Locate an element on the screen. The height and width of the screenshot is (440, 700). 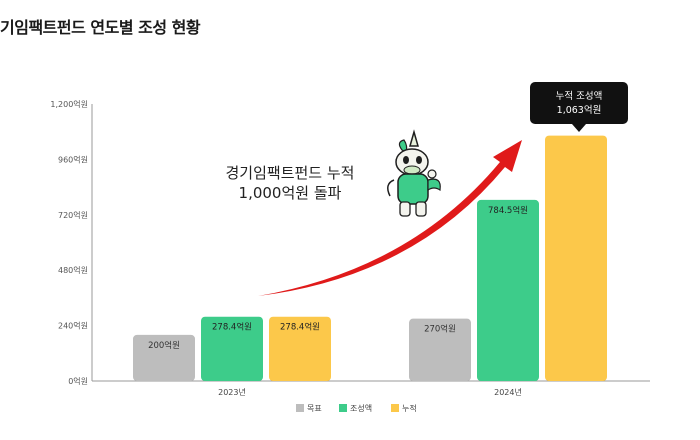
category-label: 2023년 is located at coordinates (232, 392).